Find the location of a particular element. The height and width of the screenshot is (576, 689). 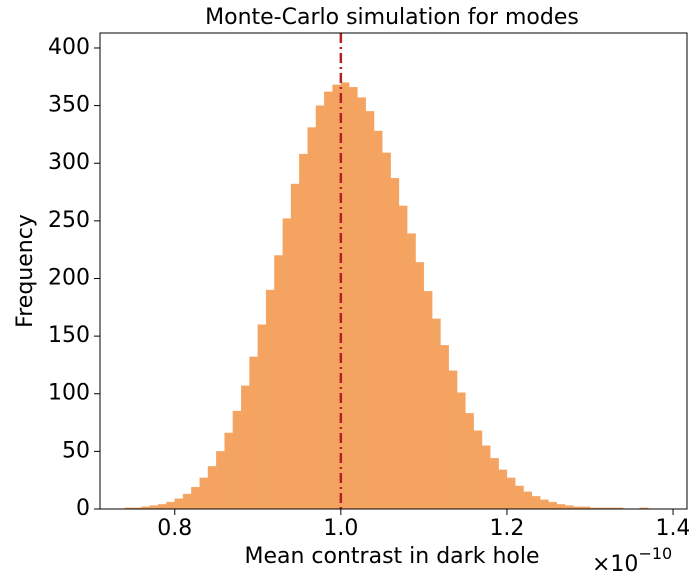

x-tick-label: 1.0 is located at coordinates (340, 528).